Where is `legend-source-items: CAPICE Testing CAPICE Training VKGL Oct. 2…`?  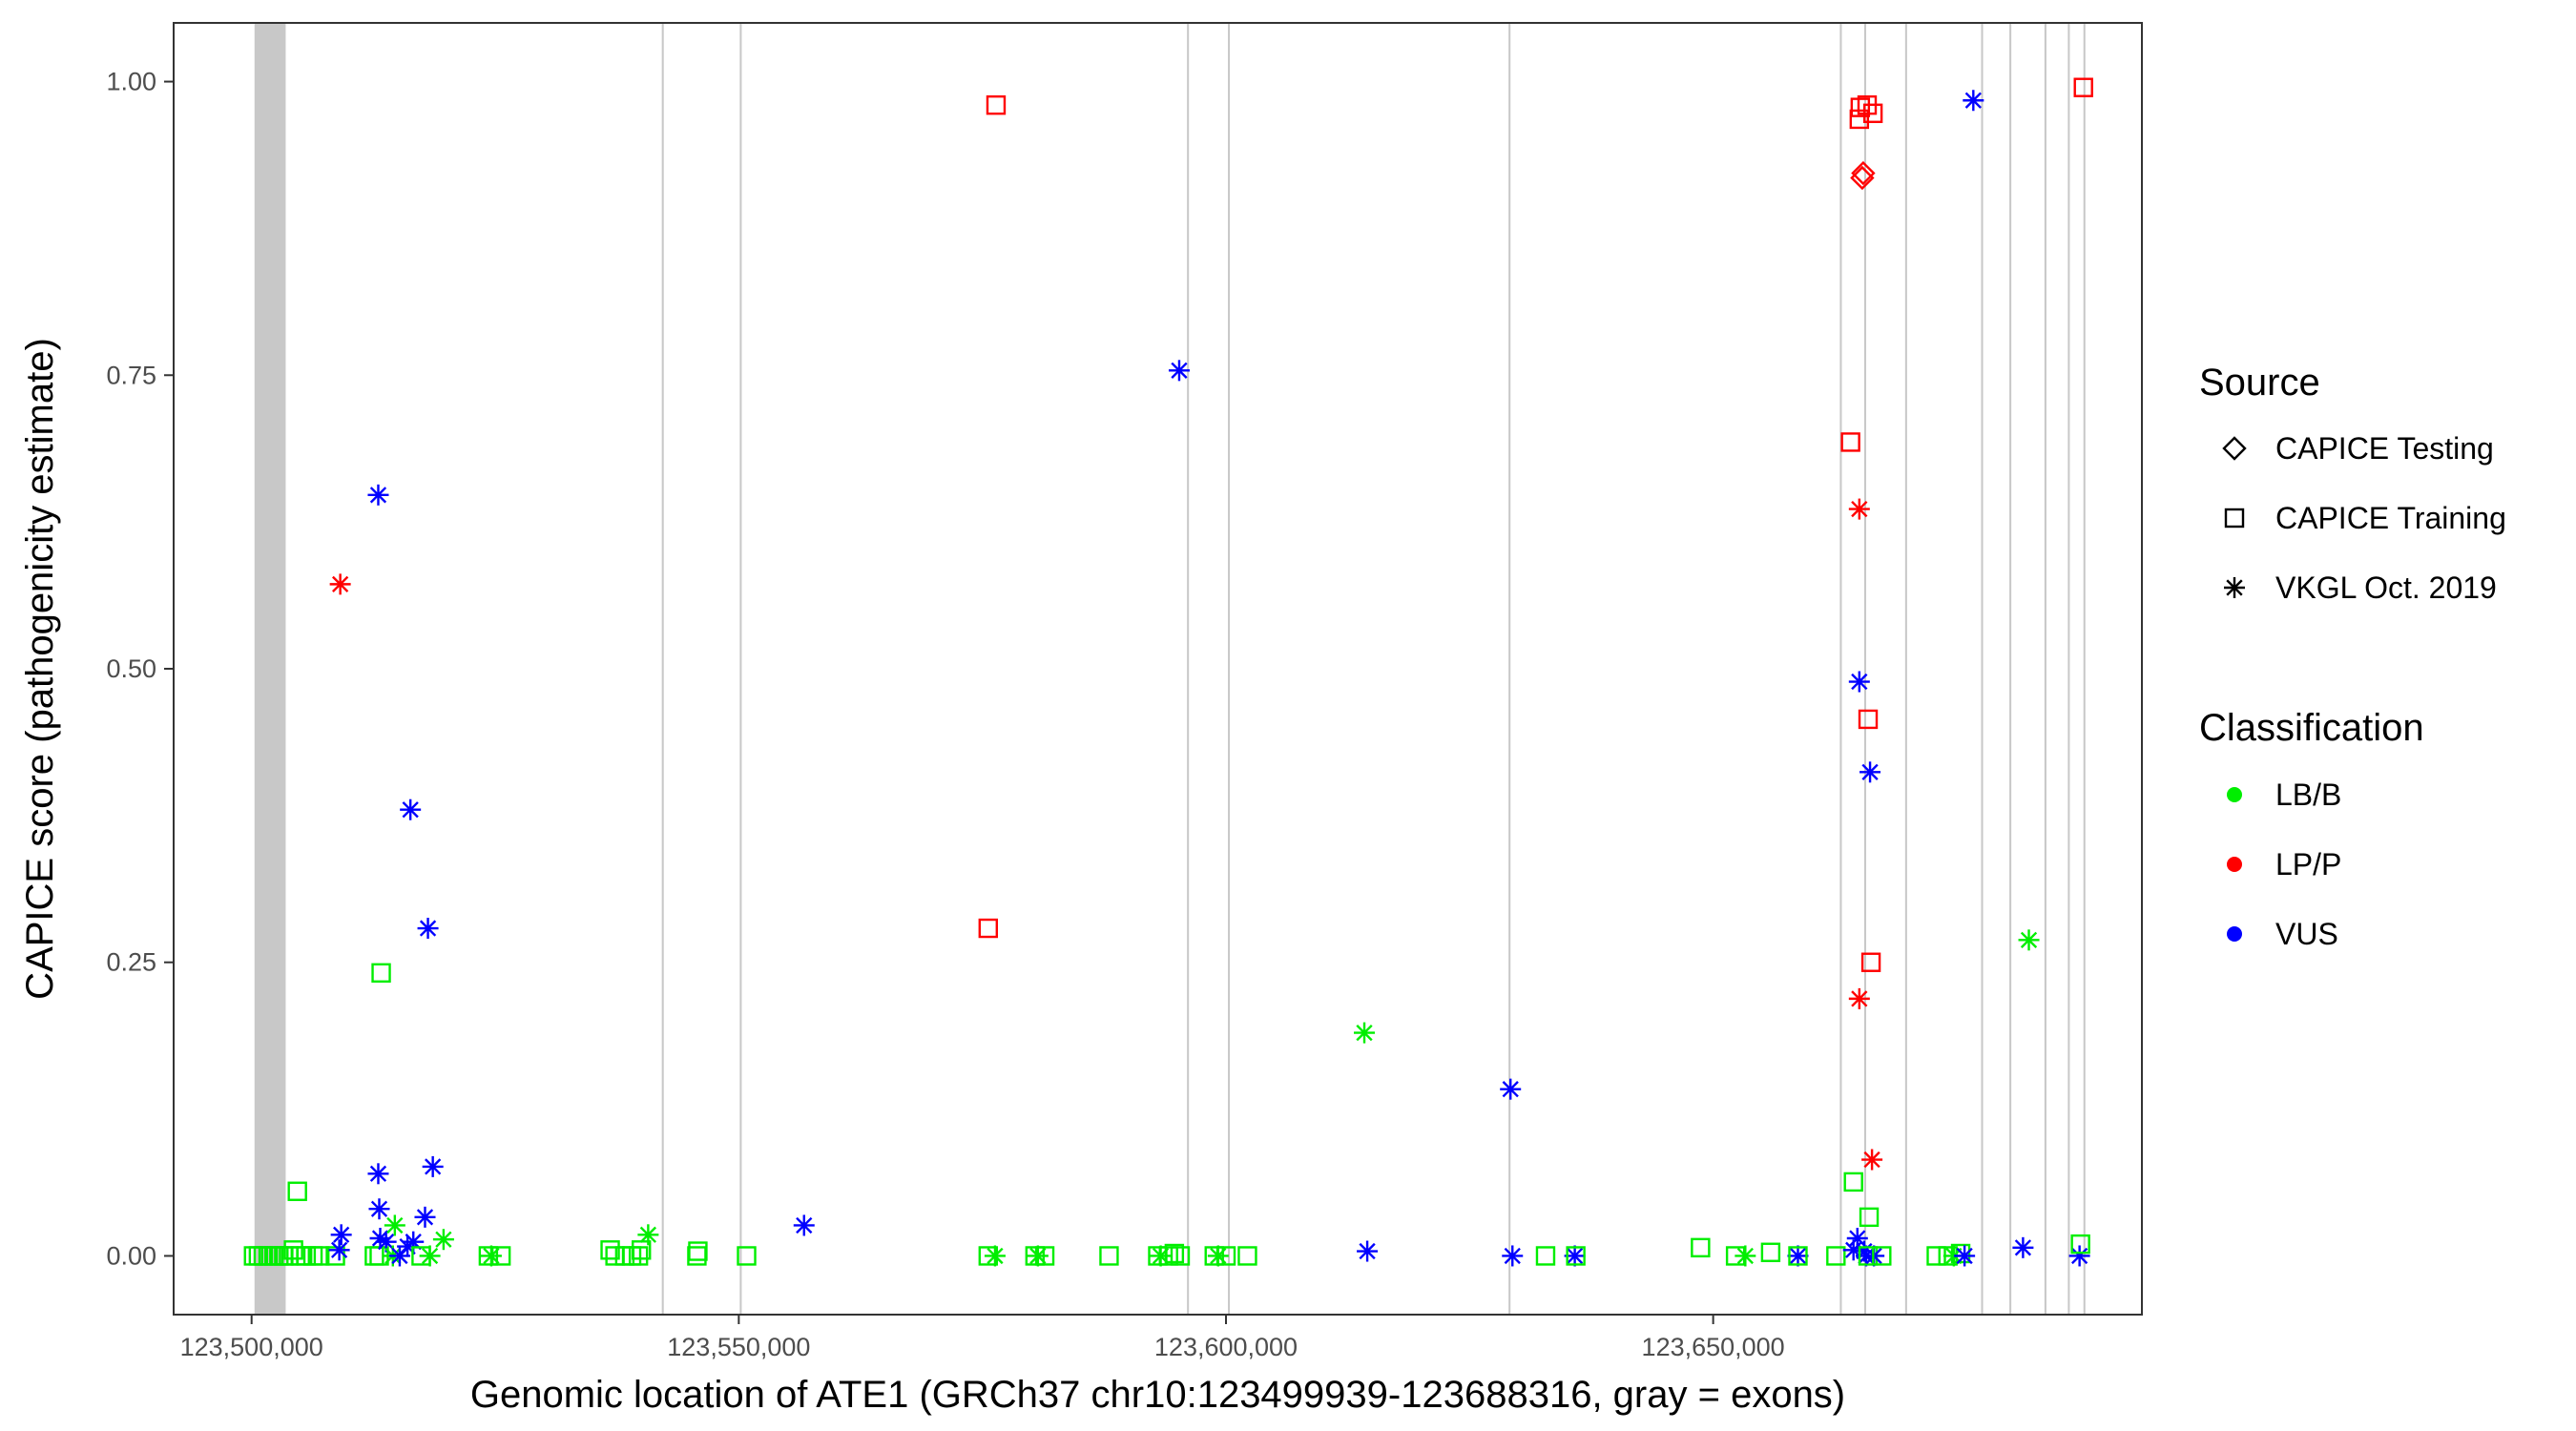
legend-source-items: CAPICE Testing CAPICE Training VKGL Oct. 2… is located at coordinates (2364, 518).